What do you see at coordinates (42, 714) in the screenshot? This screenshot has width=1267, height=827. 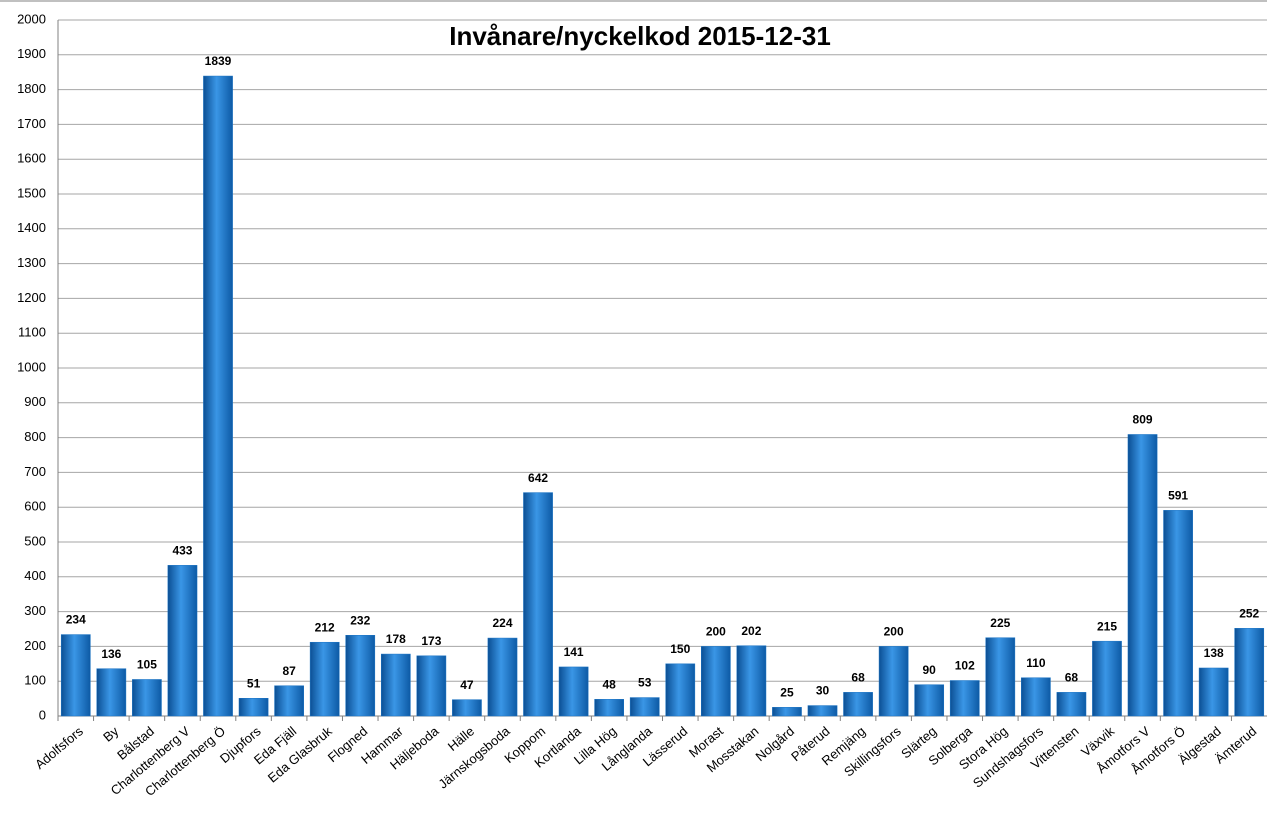 I see `y-tick-label: 0` at bounding box center [42, 714].